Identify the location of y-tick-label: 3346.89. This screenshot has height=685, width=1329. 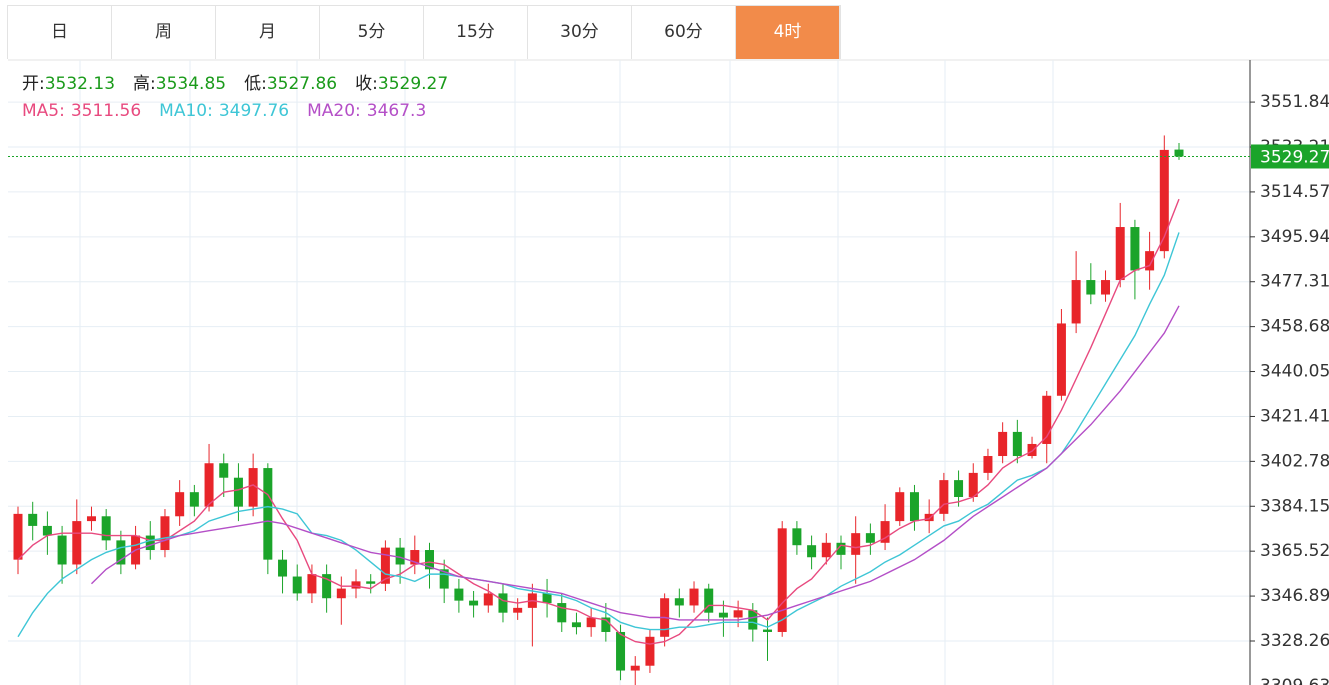
(1294, 596).